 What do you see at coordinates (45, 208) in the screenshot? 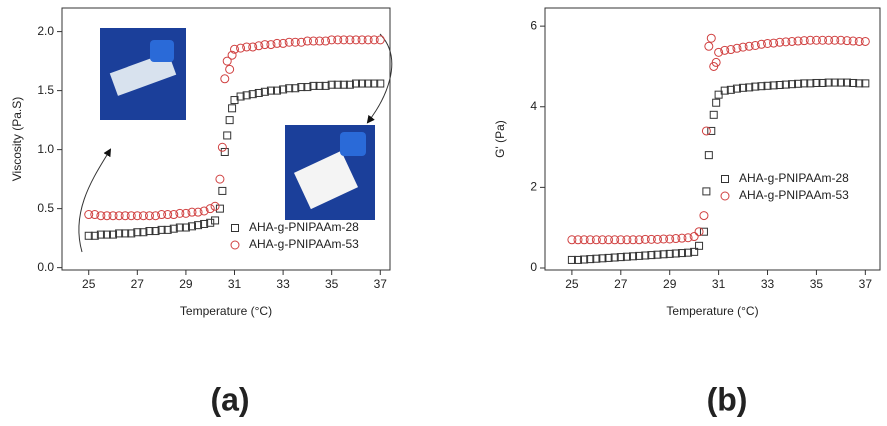
I see `y-tick-label: 0.5` at bounding box center [45, 208].